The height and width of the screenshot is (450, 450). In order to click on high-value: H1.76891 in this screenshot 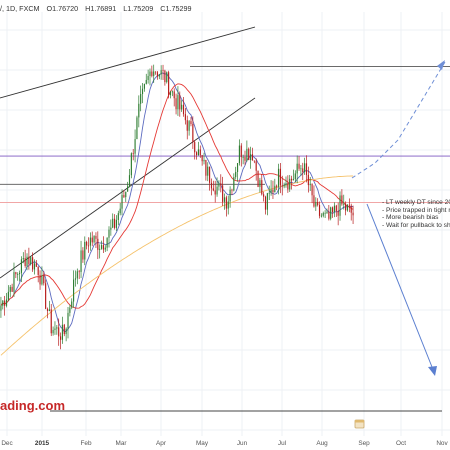, I will do `click(101, 8)`.